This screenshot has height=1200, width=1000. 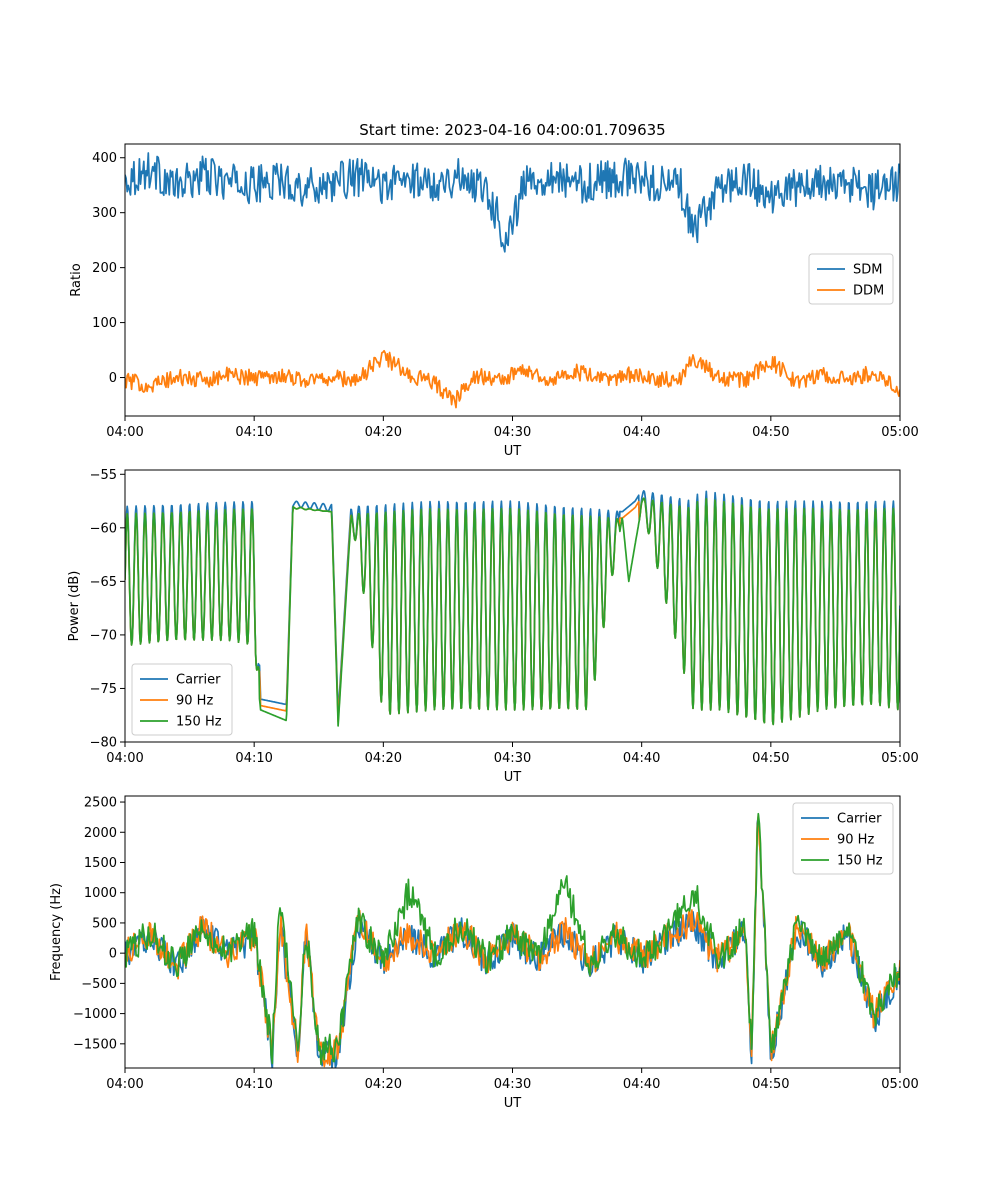 I want to click on y-tick-label: −70, so click(x=103, y=635).